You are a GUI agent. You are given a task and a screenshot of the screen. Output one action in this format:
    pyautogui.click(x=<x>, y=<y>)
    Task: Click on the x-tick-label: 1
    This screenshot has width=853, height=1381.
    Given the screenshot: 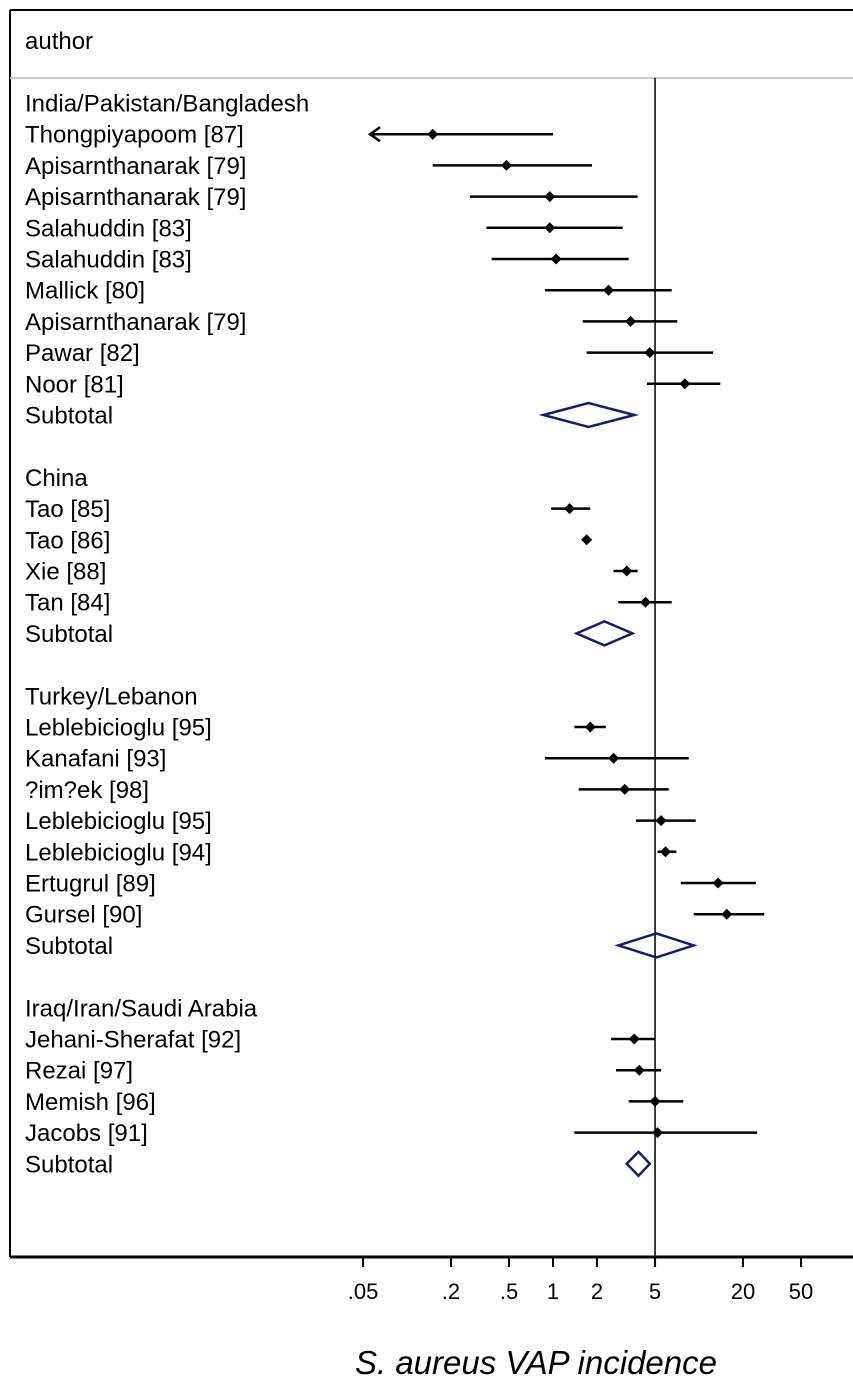 What is the action you would take?
    pyautogui.click(x=553, y=1291)
    